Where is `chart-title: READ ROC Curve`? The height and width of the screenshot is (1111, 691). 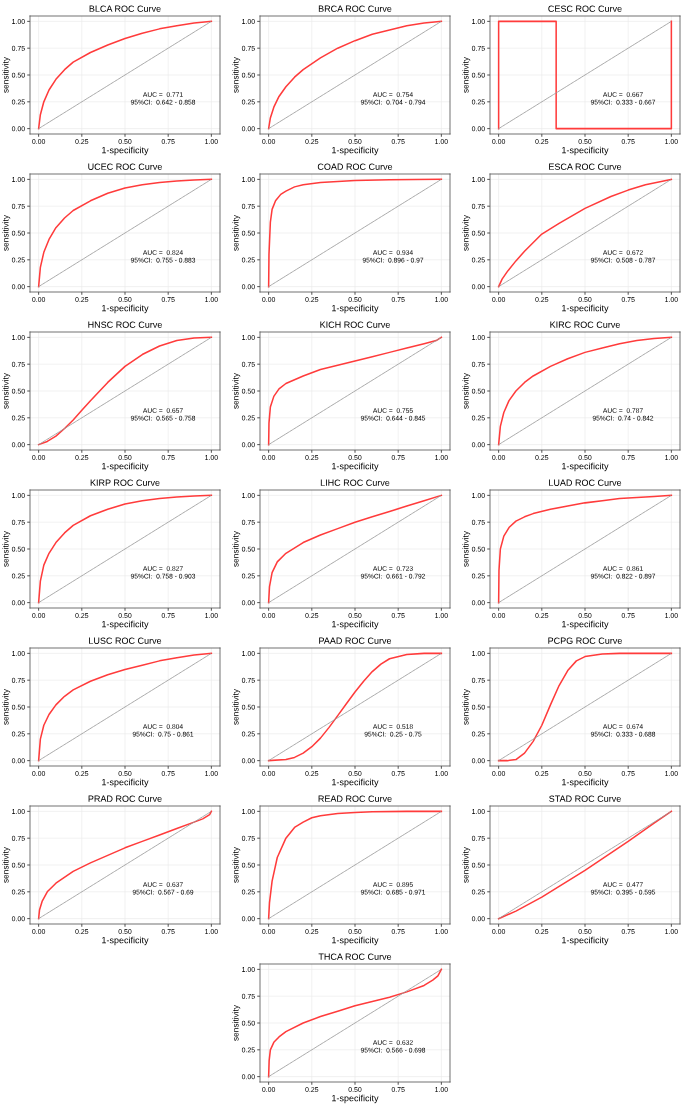 chart-title: READ ROC Curve is located at coordinates (355, 798).